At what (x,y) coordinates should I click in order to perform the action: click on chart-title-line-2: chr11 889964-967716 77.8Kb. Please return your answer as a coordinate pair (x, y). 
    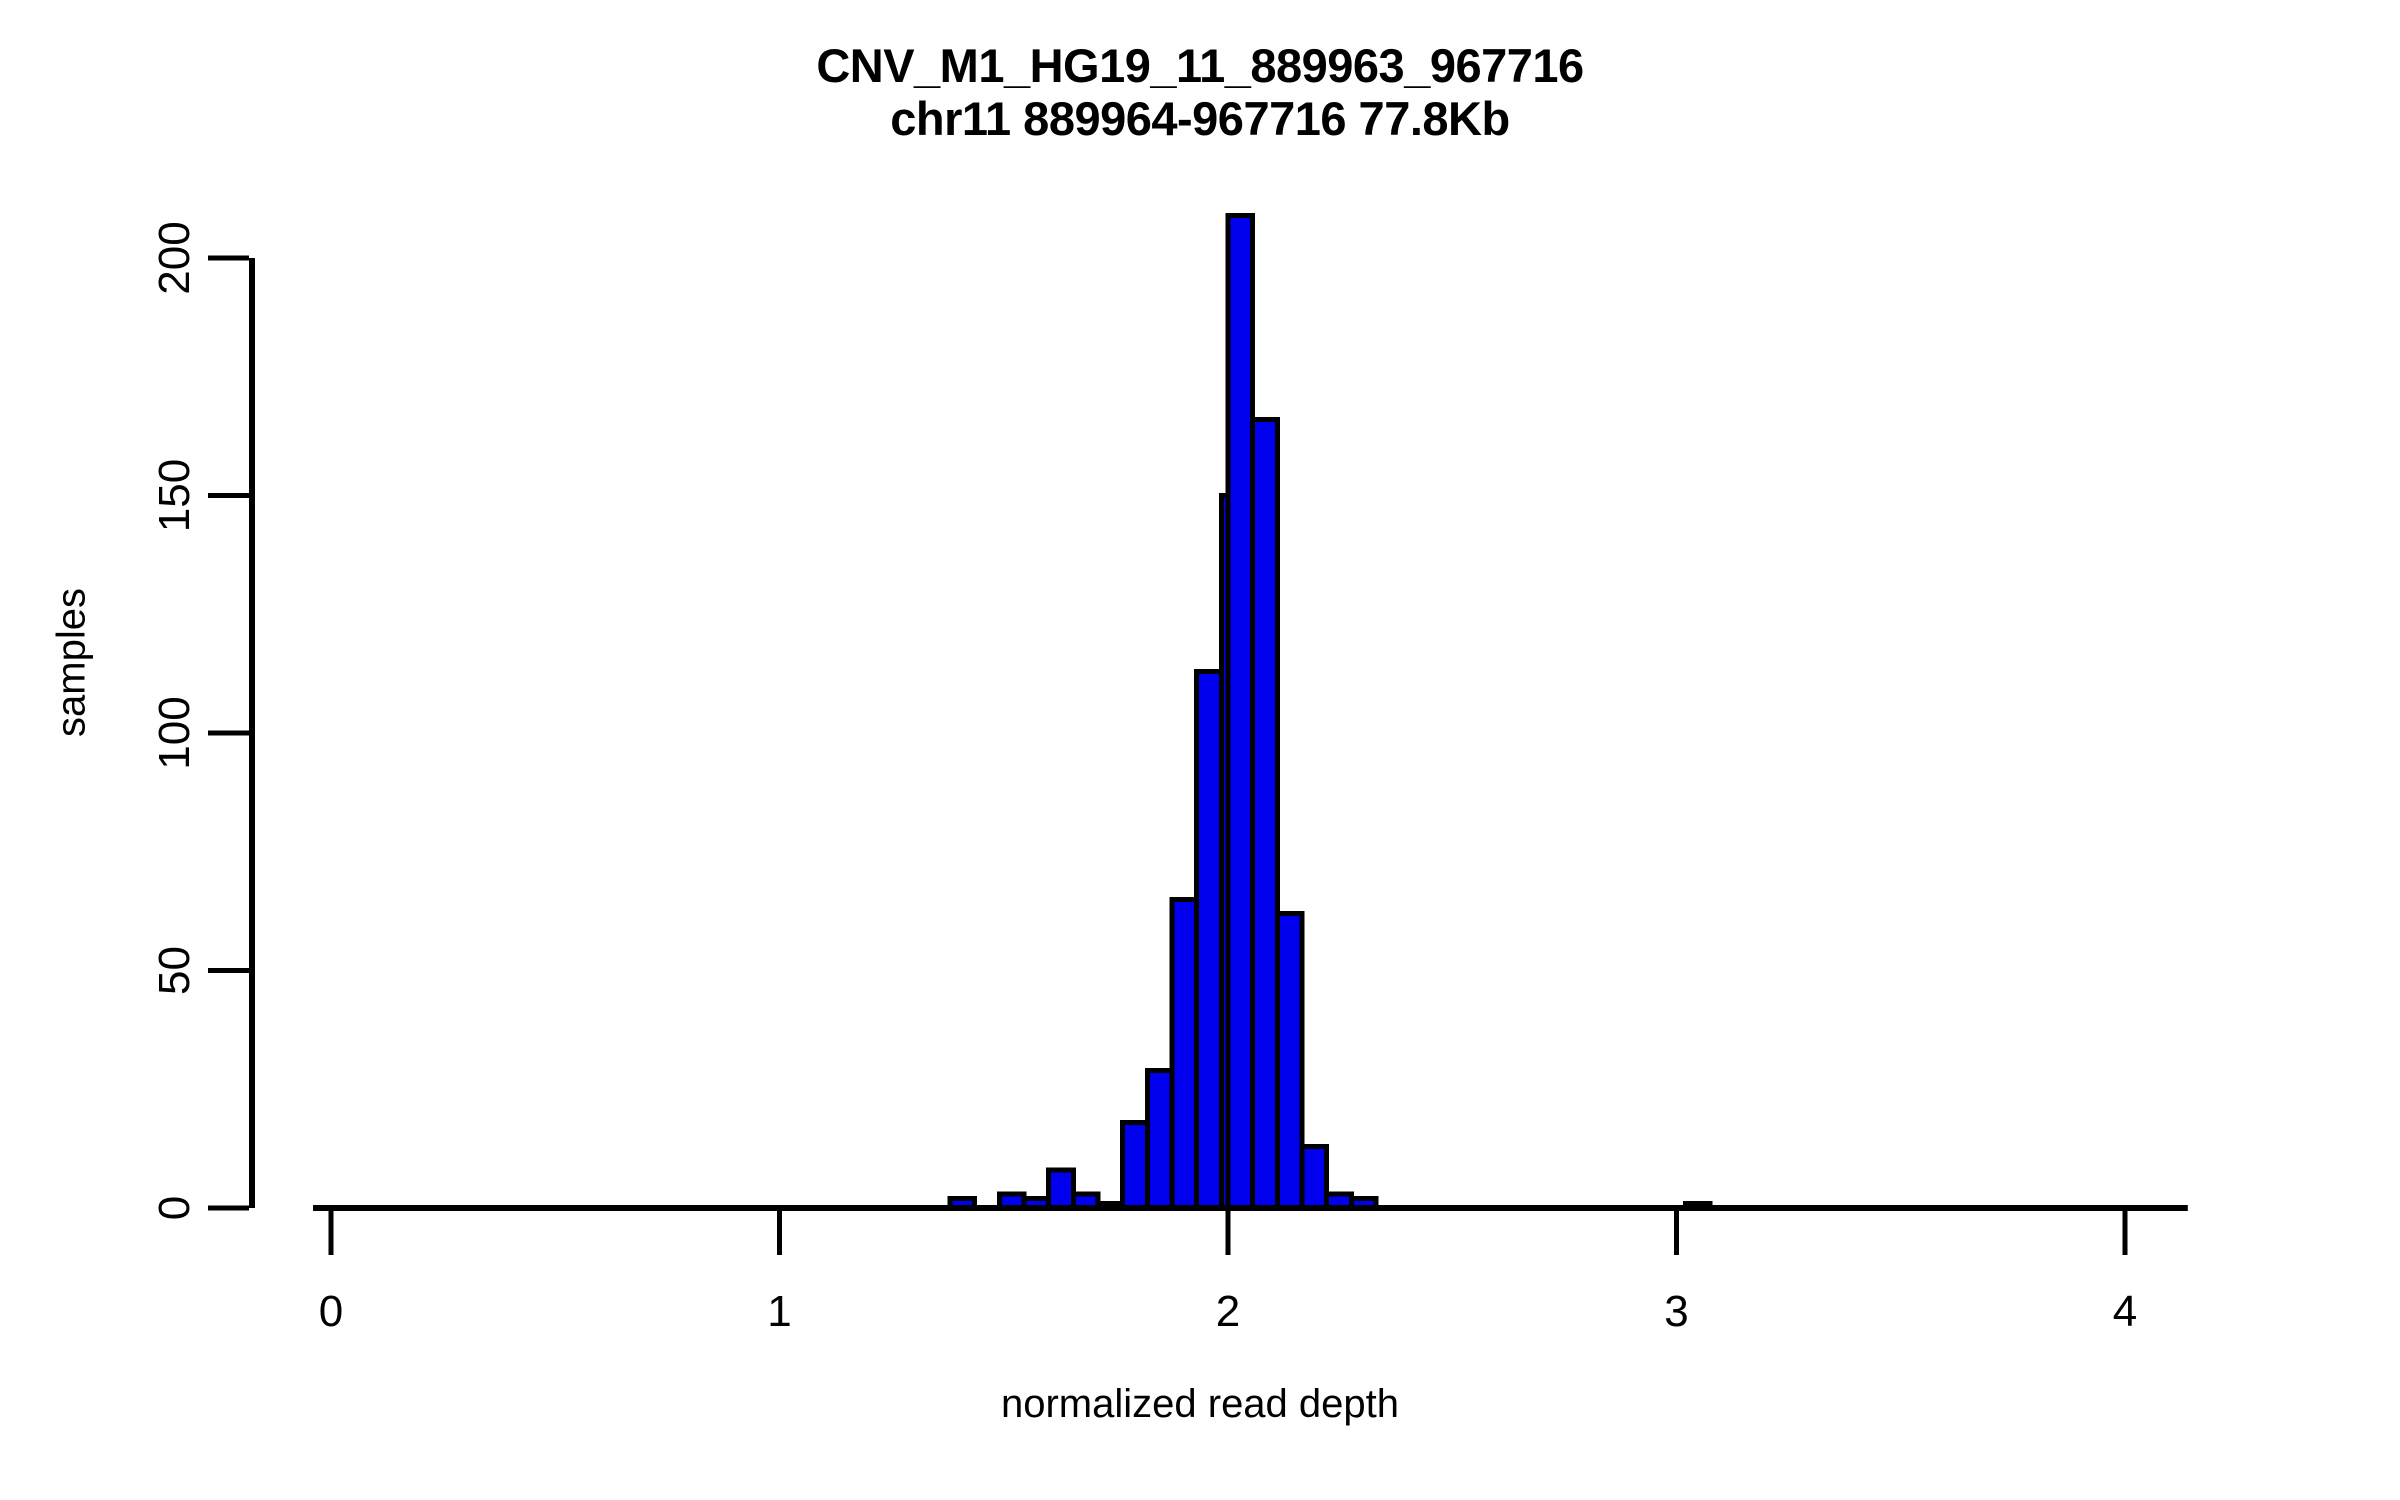
    Looking at the image, I should click on (1200, 118).